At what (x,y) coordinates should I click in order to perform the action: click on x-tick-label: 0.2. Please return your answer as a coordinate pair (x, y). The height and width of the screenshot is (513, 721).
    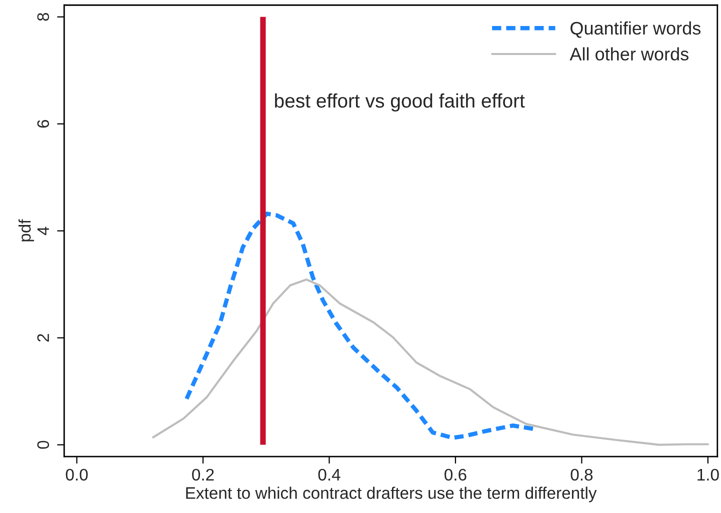
    Looking at the image, I should click on (203, 474).